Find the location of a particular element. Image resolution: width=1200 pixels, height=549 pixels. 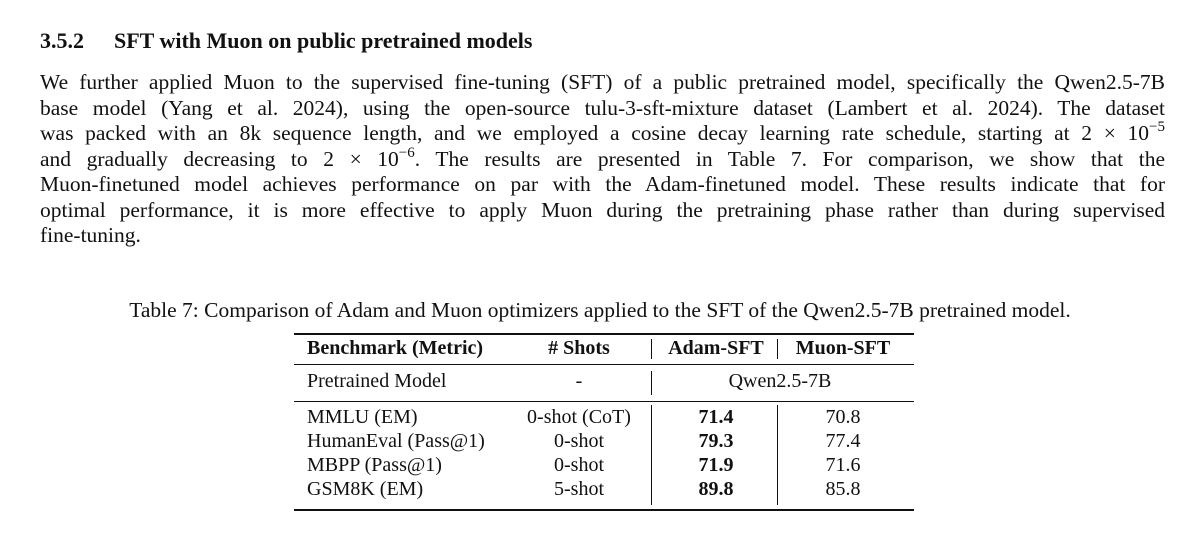

paragraph-line-4-text: and gradually decreasing to 2 × 10 is located at coordinates (219, 158).